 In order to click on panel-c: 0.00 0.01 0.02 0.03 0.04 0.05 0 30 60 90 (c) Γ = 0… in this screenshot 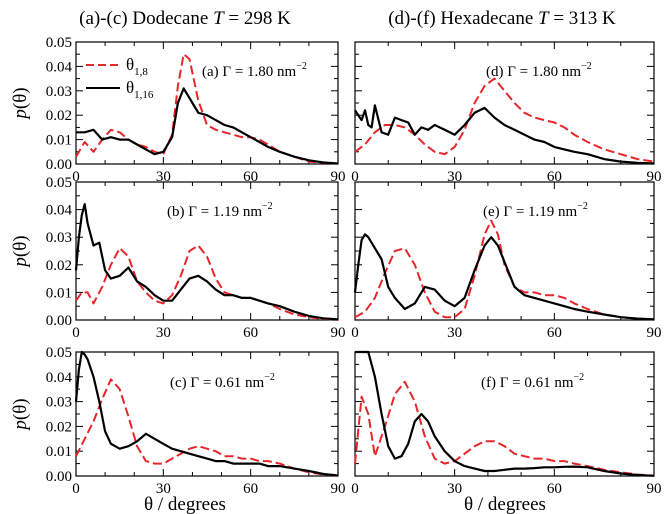, I will do `click(178, 421)`.